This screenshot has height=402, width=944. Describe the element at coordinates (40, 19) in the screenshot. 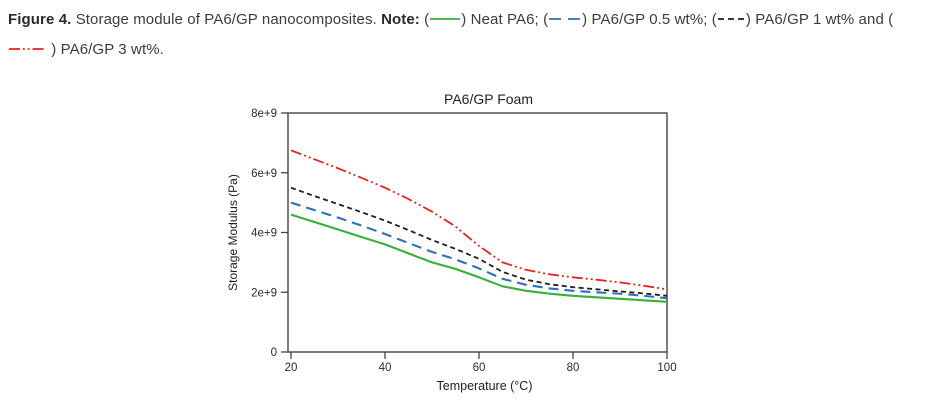

I see `caption-bold-text: Figure 4.` at that location.